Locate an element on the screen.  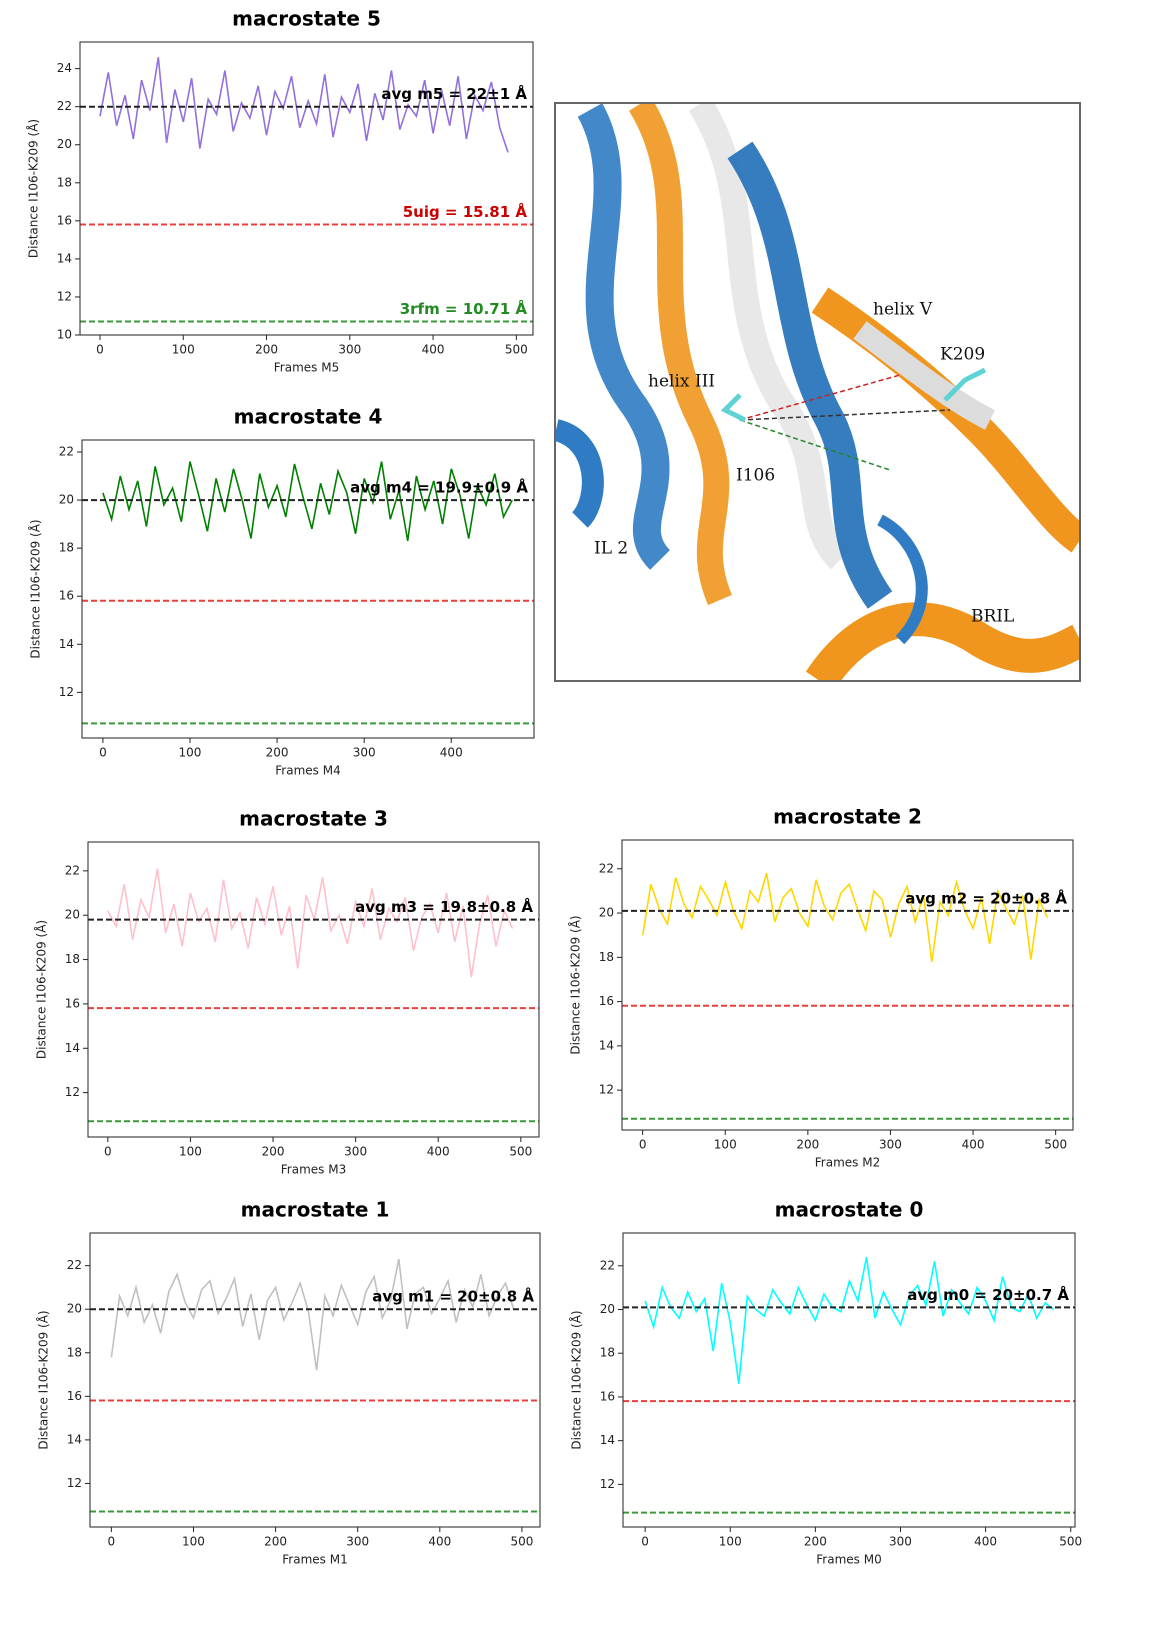
x-axis-label: Frames M4 is located at coordinates (307, 771).